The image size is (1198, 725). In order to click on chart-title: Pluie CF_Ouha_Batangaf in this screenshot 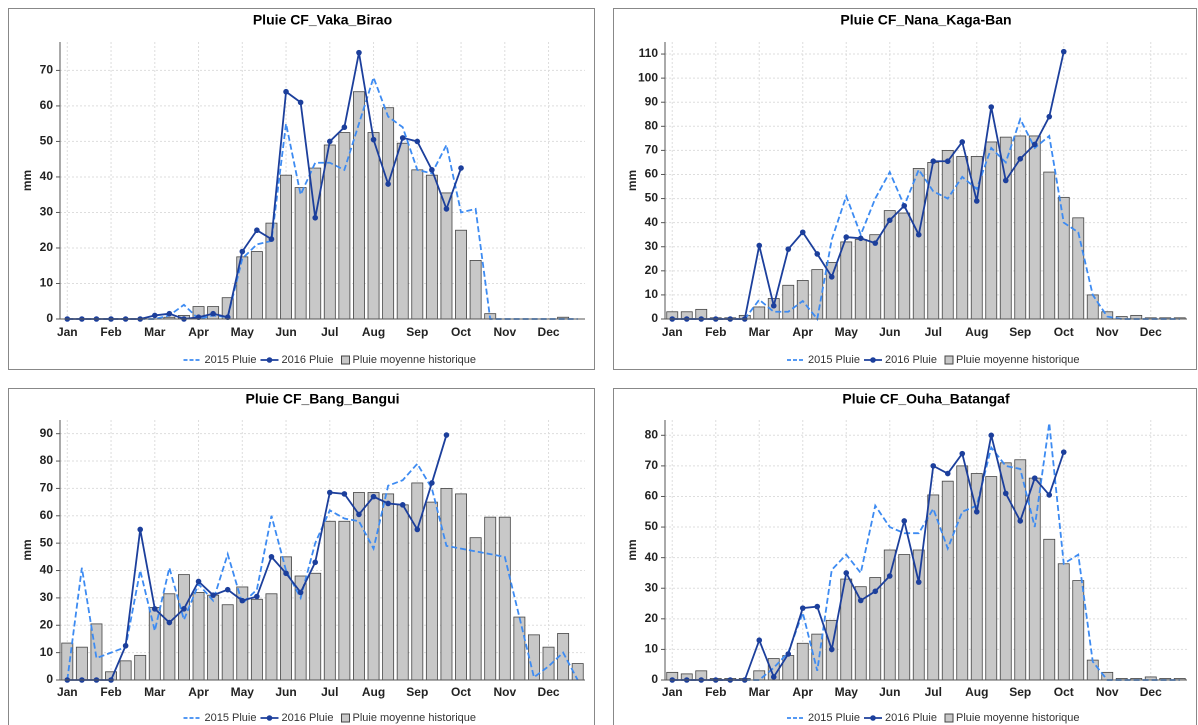, I will do `click(926, 399)`.